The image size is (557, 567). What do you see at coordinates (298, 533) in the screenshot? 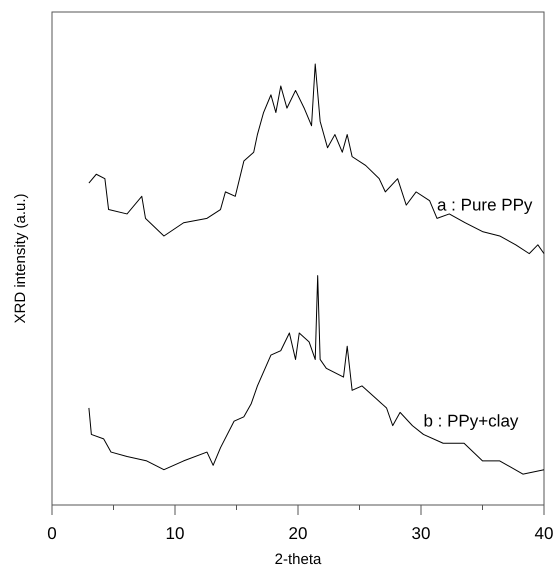
I see `x-tick-label: 20` at bounding box center [298, 533].